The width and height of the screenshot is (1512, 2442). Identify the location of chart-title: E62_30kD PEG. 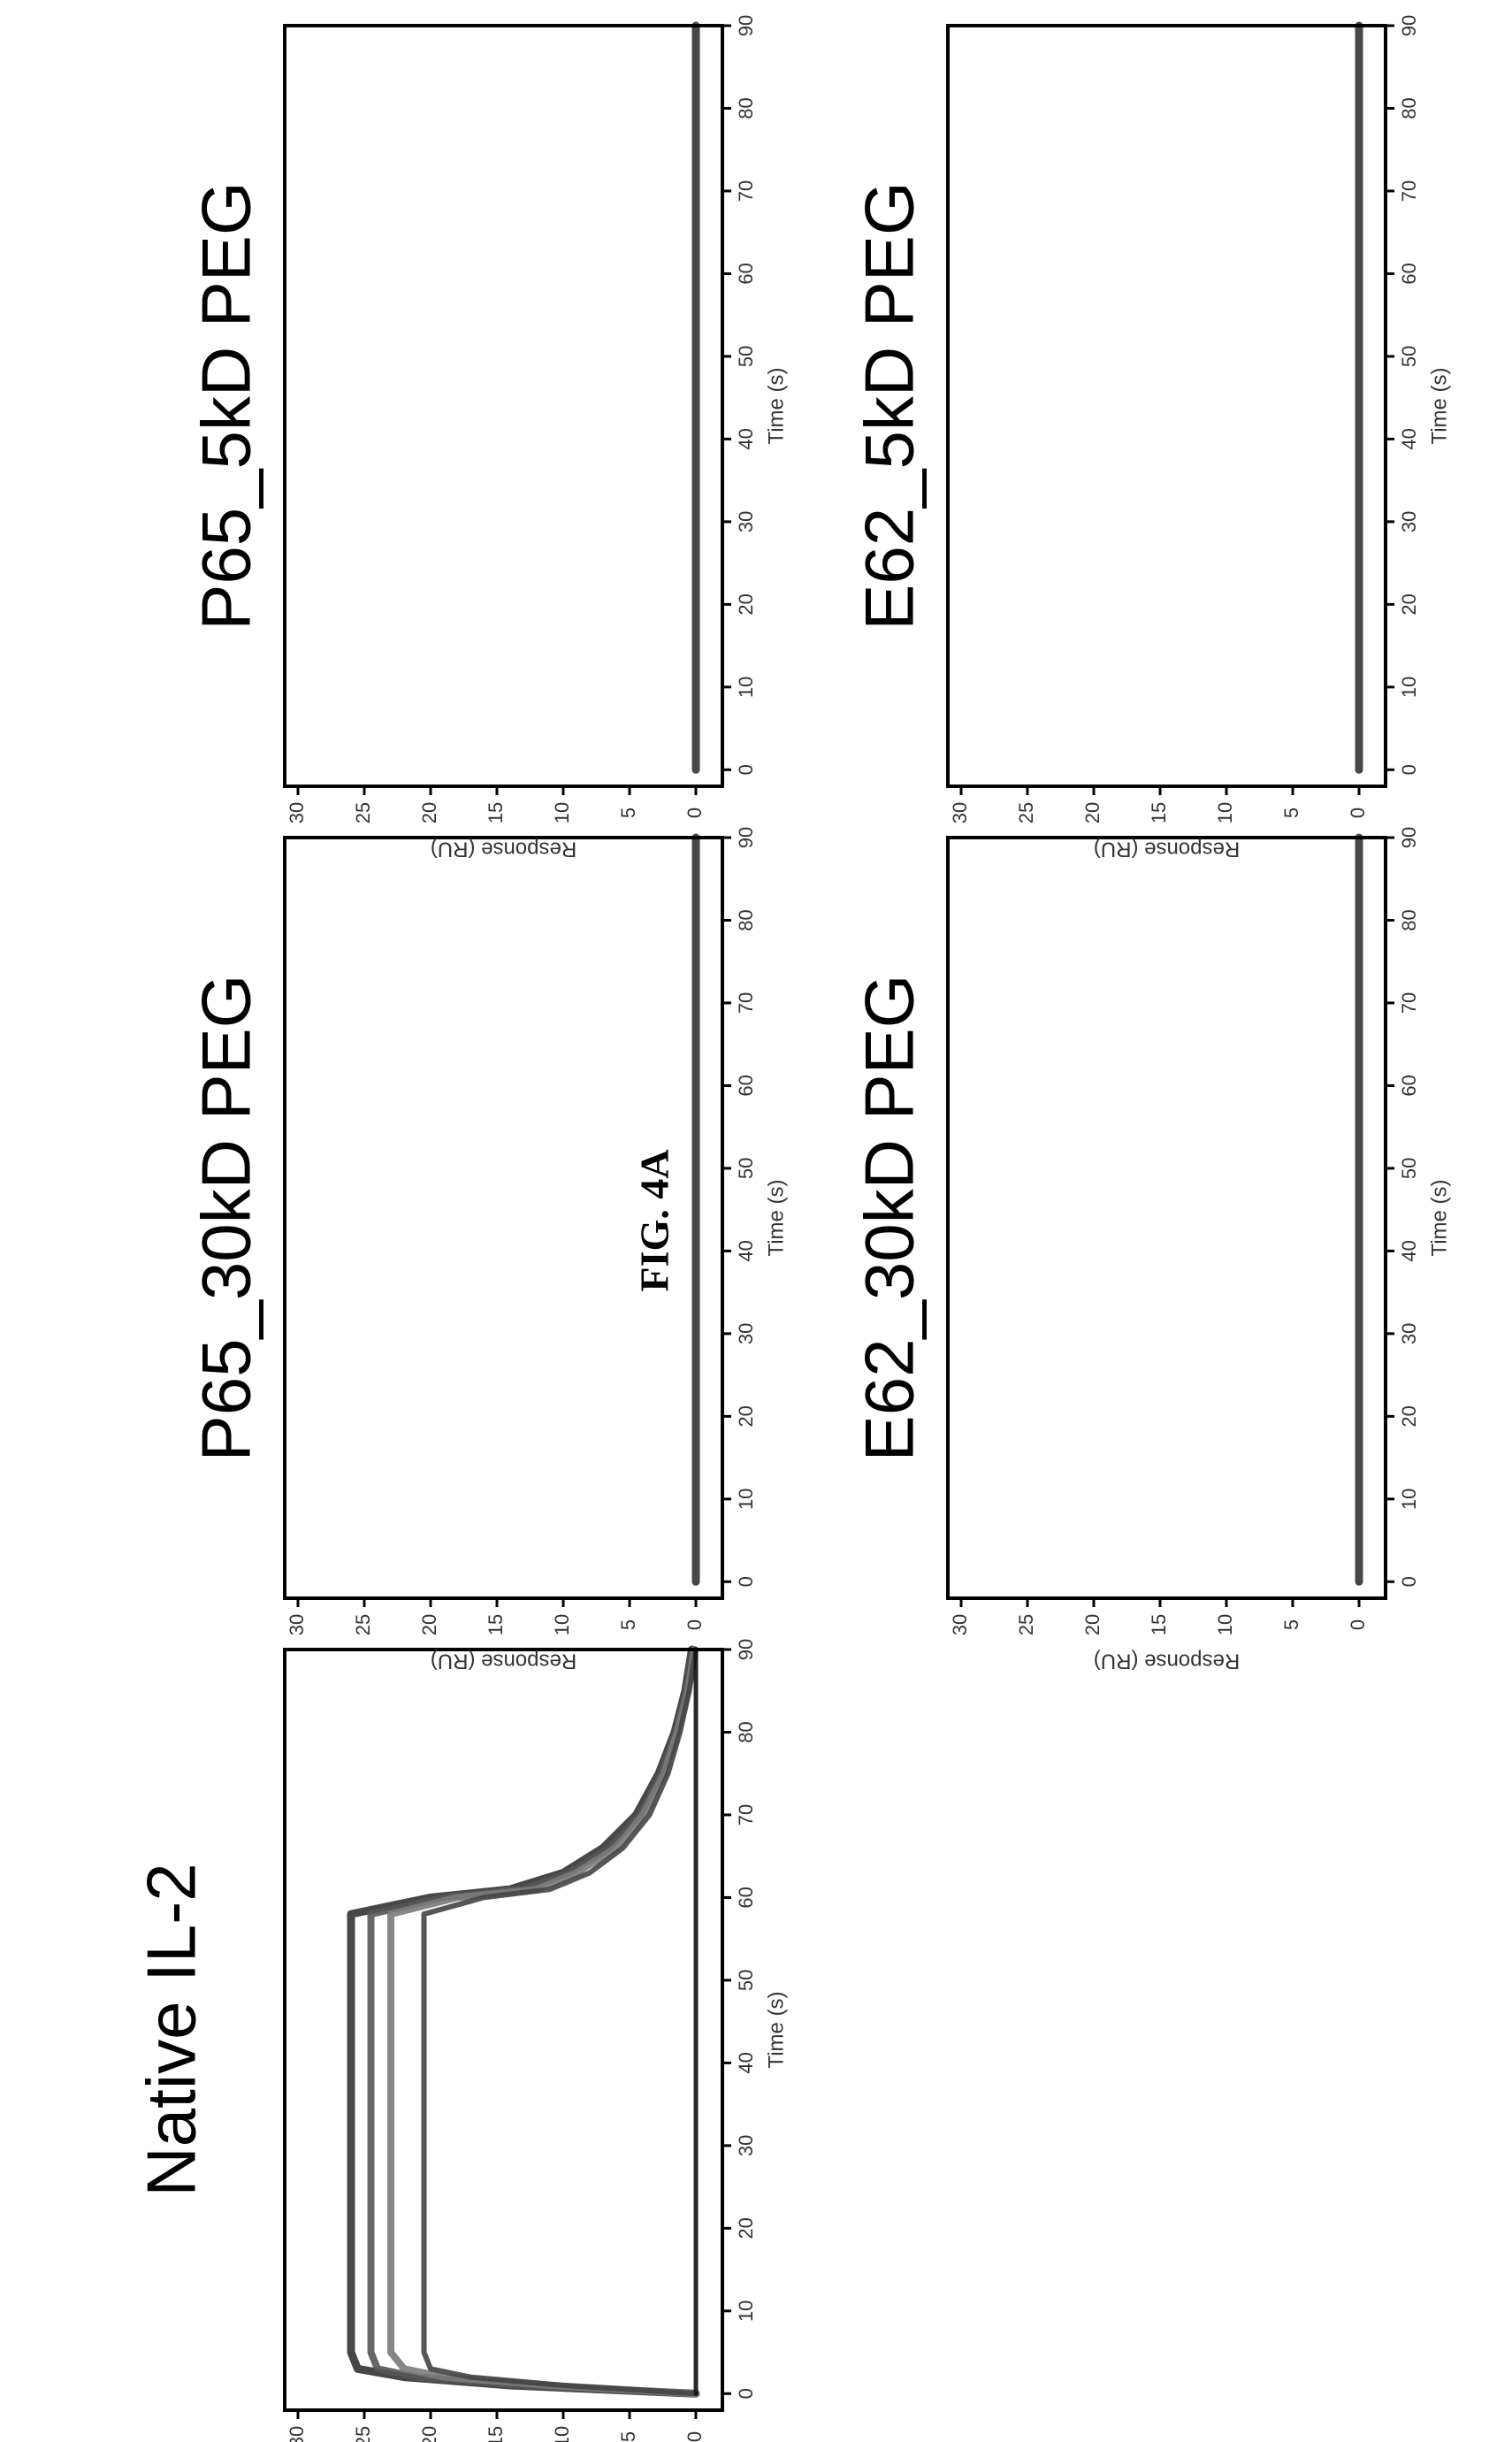
(889, 1218).